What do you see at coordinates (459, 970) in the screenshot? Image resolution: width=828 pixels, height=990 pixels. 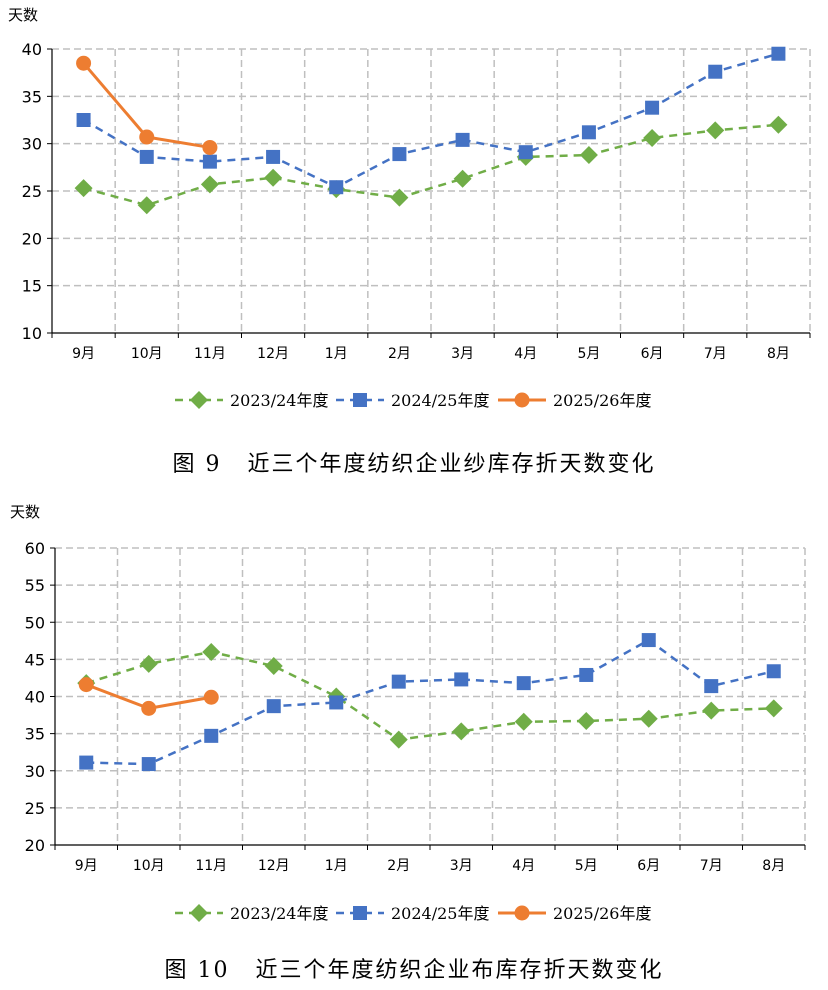 I see `caption-text: 近三个年度纺织企业布库存折天数变化` at bounding box center [459, 970].